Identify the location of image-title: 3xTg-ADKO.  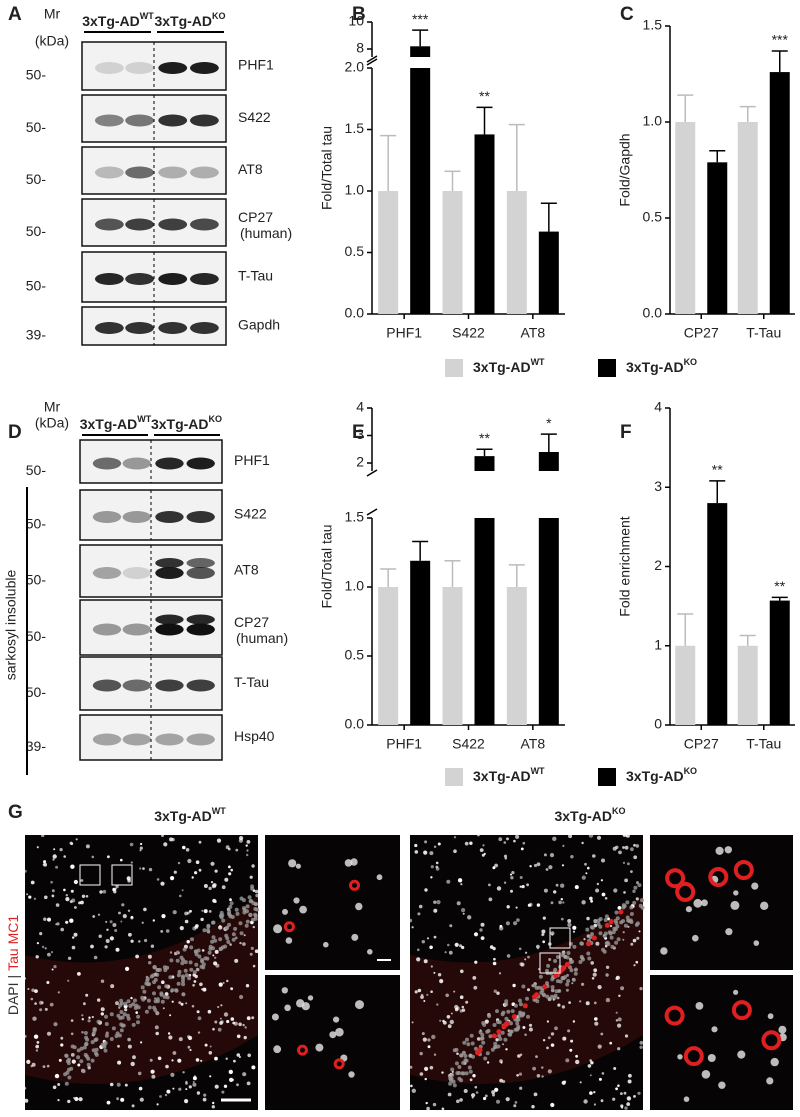
(589, 814).